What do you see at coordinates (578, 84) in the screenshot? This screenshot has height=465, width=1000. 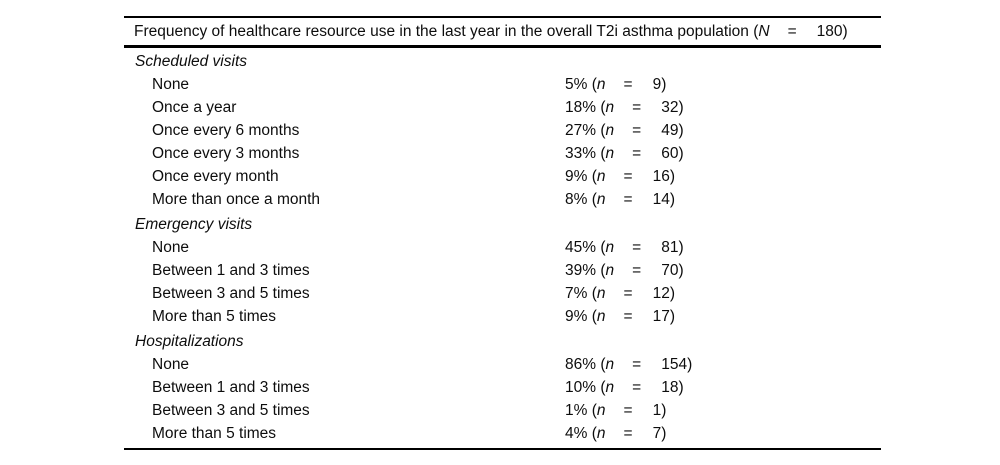 I see `row-percent: 5%` at bounding box center [578, 84].